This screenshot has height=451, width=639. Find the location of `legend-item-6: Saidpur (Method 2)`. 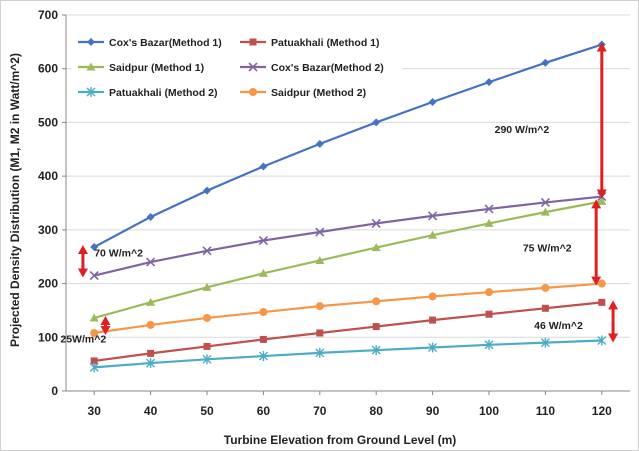

legend-item-6: Saidpur (Method 2) is located at coordinates (303, 93).